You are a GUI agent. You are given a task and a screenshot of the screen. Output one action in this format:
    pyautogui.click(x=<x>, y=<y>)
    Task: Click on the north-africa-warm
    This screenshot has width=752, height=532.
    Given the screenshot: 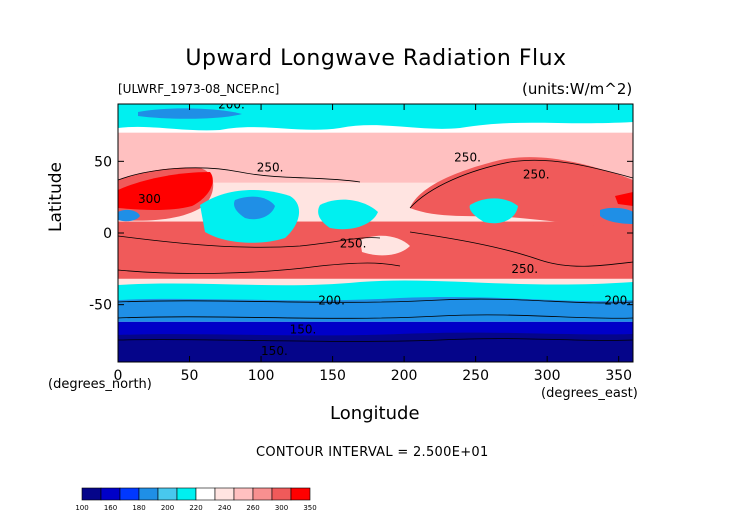 What is the action you would take?
    pyautogui.click(x=521, y=193)
    